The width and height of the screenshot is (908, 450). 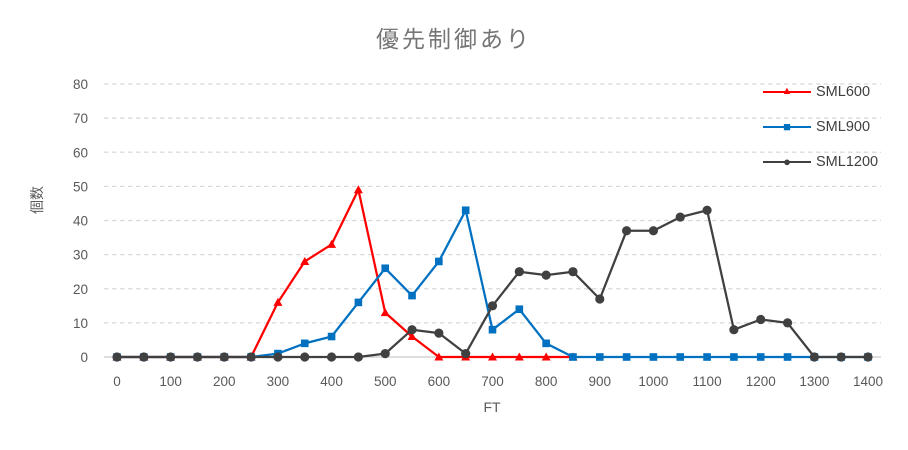 I want to click on svg-text: 30, so click(x=80, y=255).